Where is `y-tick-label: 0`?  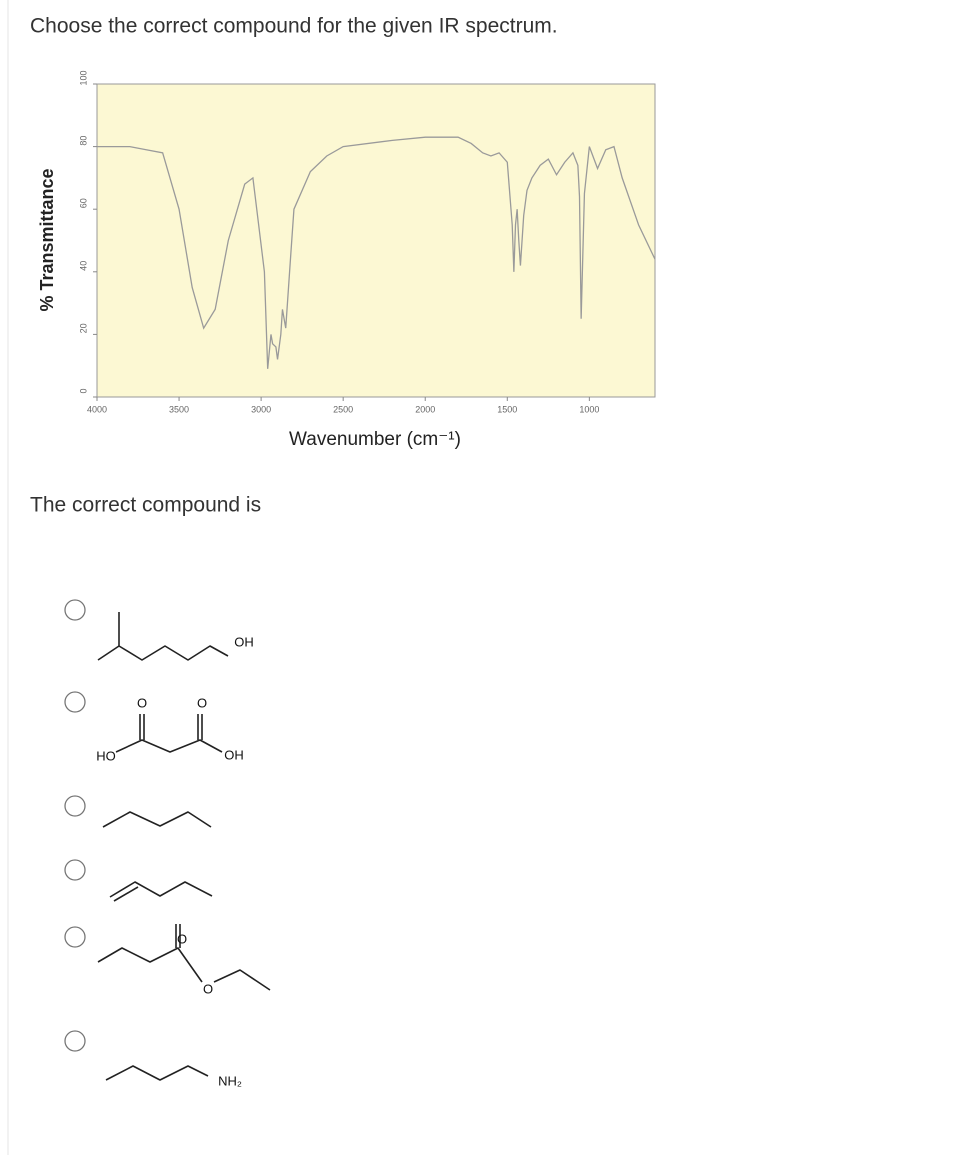
y-tick-label: 0 is located at coordinates (83, 390).